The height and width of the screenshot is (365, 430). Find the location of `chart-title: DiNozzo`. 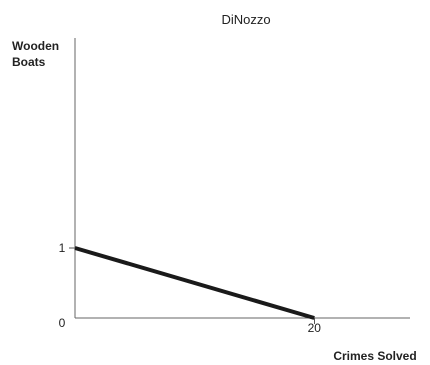

chart-title: DiNozzo is located at coordinates (245, 19).